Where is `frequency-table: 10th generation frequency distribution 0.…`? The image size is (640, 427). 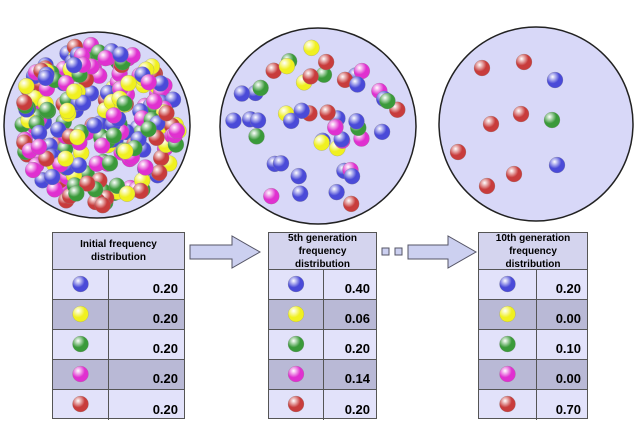
frequency-table: 10th generation frequency distribution 0.… is located at coordinates (533, 326).